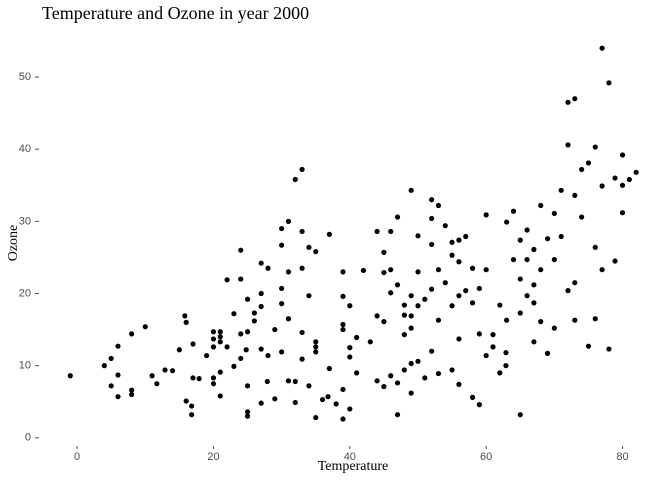 This screenshot has height=480, width=672. What do you see at coordinates (77, 457) in the screenshot?
I see `x-tick-label: 0` at bounding box center [77, 457].